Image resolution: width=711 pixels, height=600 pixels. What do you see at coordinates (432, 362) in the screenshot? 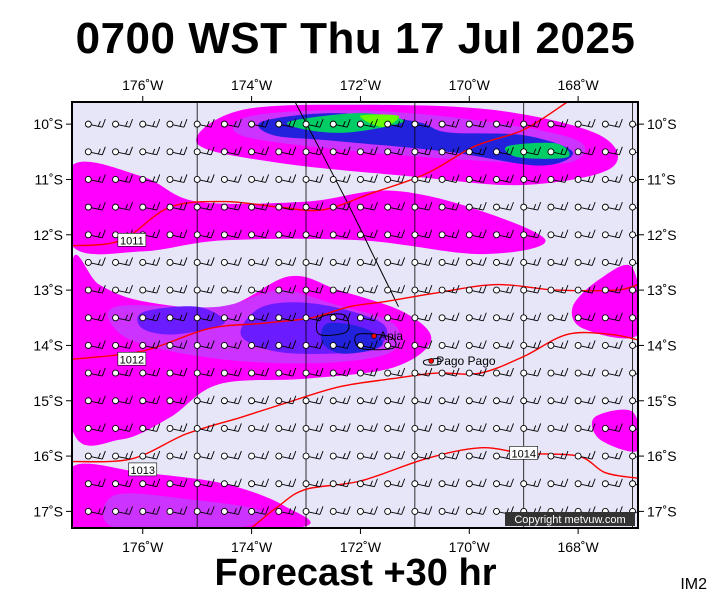
I see `tutuila-island-outline` at bounding box center [432, 362].